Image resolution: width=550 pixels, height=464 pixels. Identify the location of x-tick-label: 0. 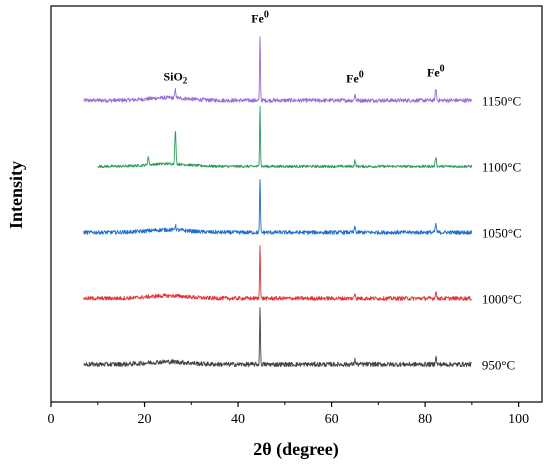
(51, 419).